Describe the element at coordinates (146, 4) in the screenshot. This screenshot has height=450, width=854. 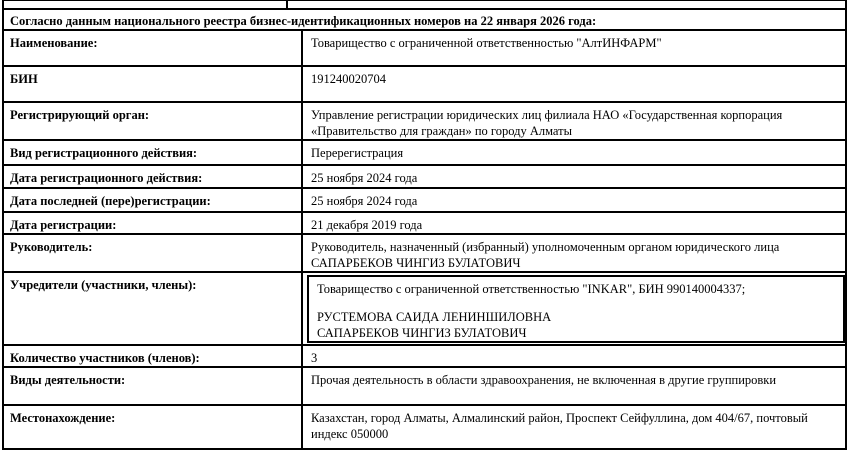
I see `cut-off-row-divider` at that location.